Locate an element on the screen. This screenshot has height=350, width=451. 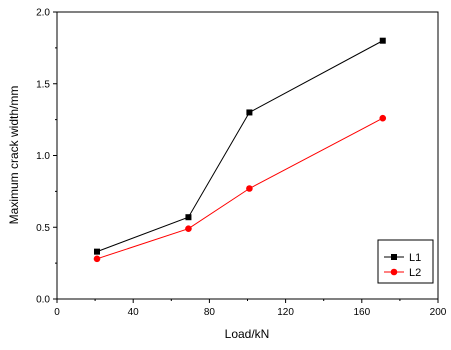
y-tick-label: 0.5 is located at coordinates (43, 228).